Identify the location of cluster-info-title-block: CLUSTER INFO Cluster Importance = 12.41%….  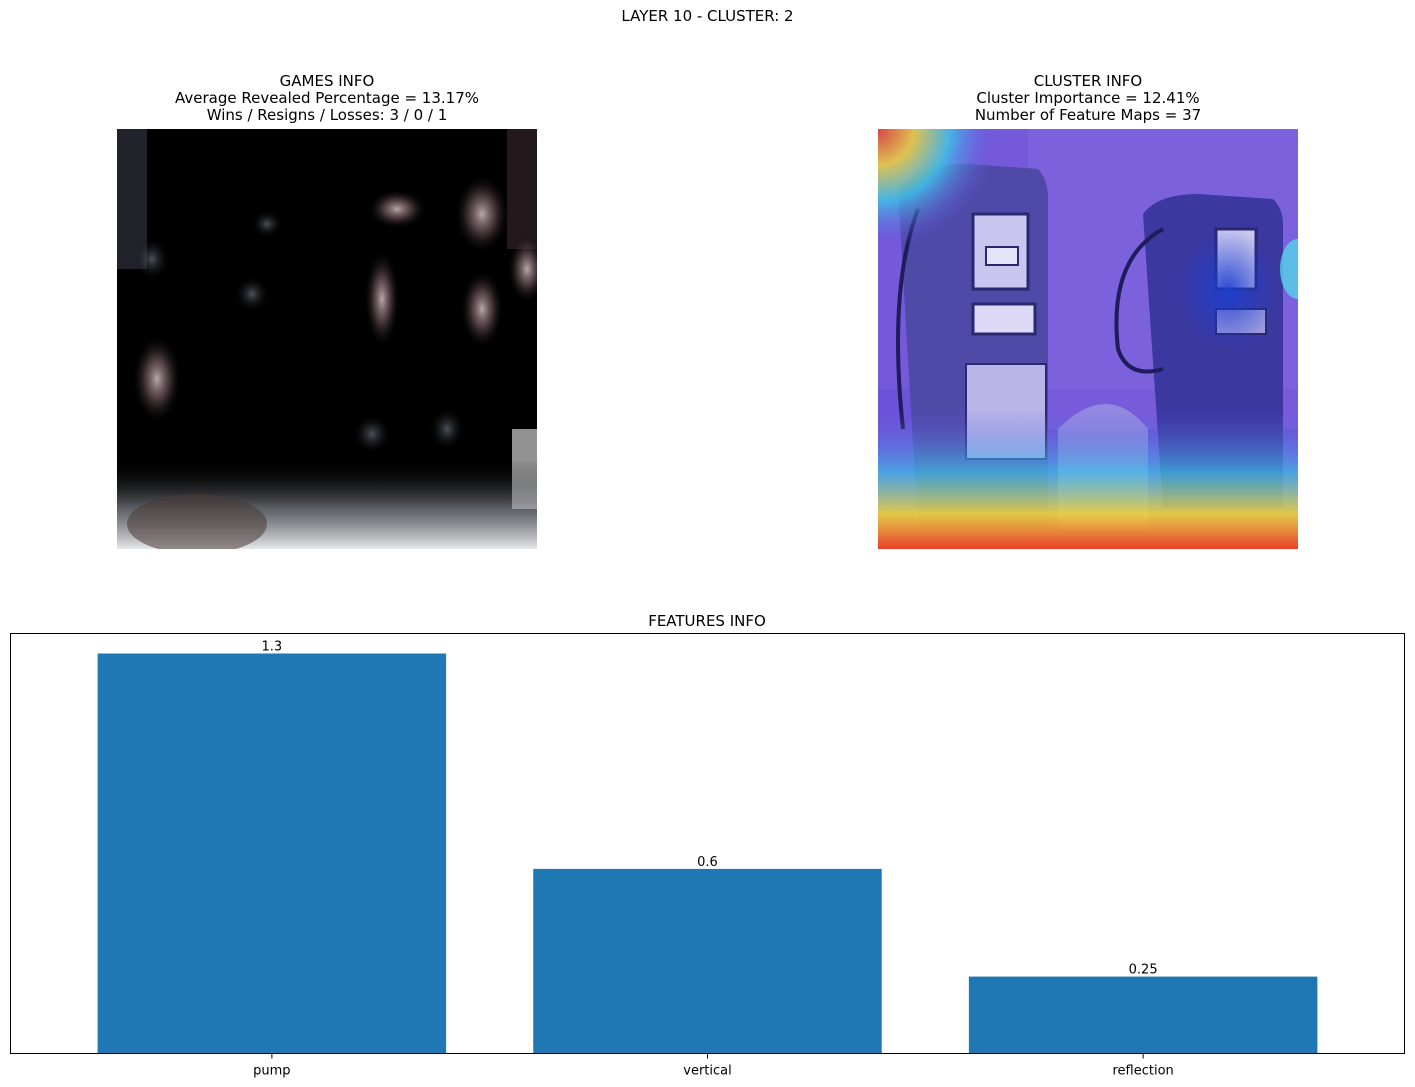
(1088, 98).